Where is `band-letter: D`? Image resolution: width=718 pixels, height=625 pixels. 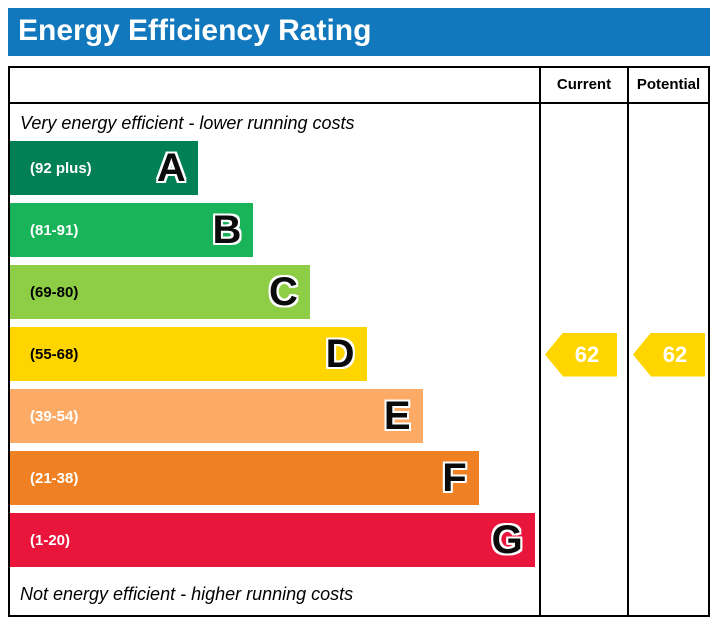
band-letter: D is located at coordinates (340, 354).